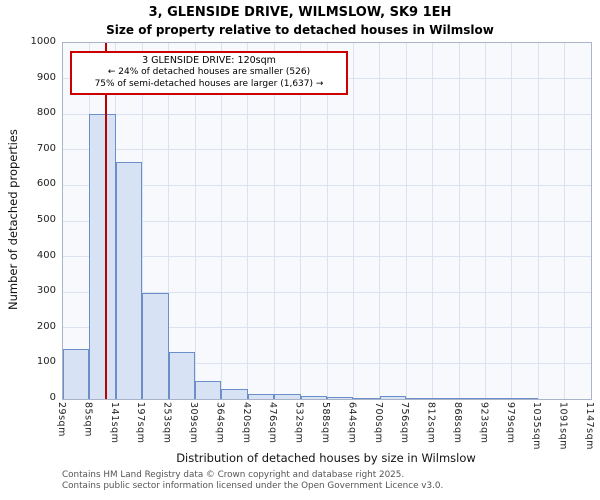  What do you see at coordinates (46, 148) in the screenshot?
I see `y-tick-label: 700` at bounding box center [46, 148].